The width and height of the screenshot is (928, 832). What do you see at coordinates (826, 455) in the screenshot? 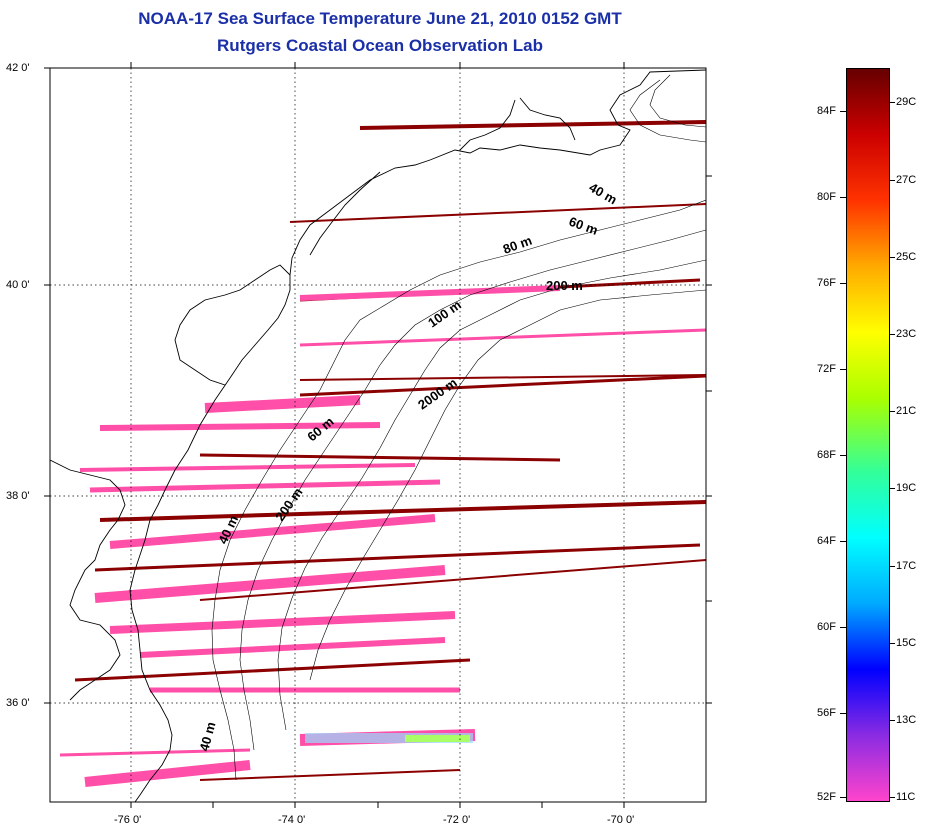
I see `colorbar-f-label: 68F` at bounding box center [826, 455].